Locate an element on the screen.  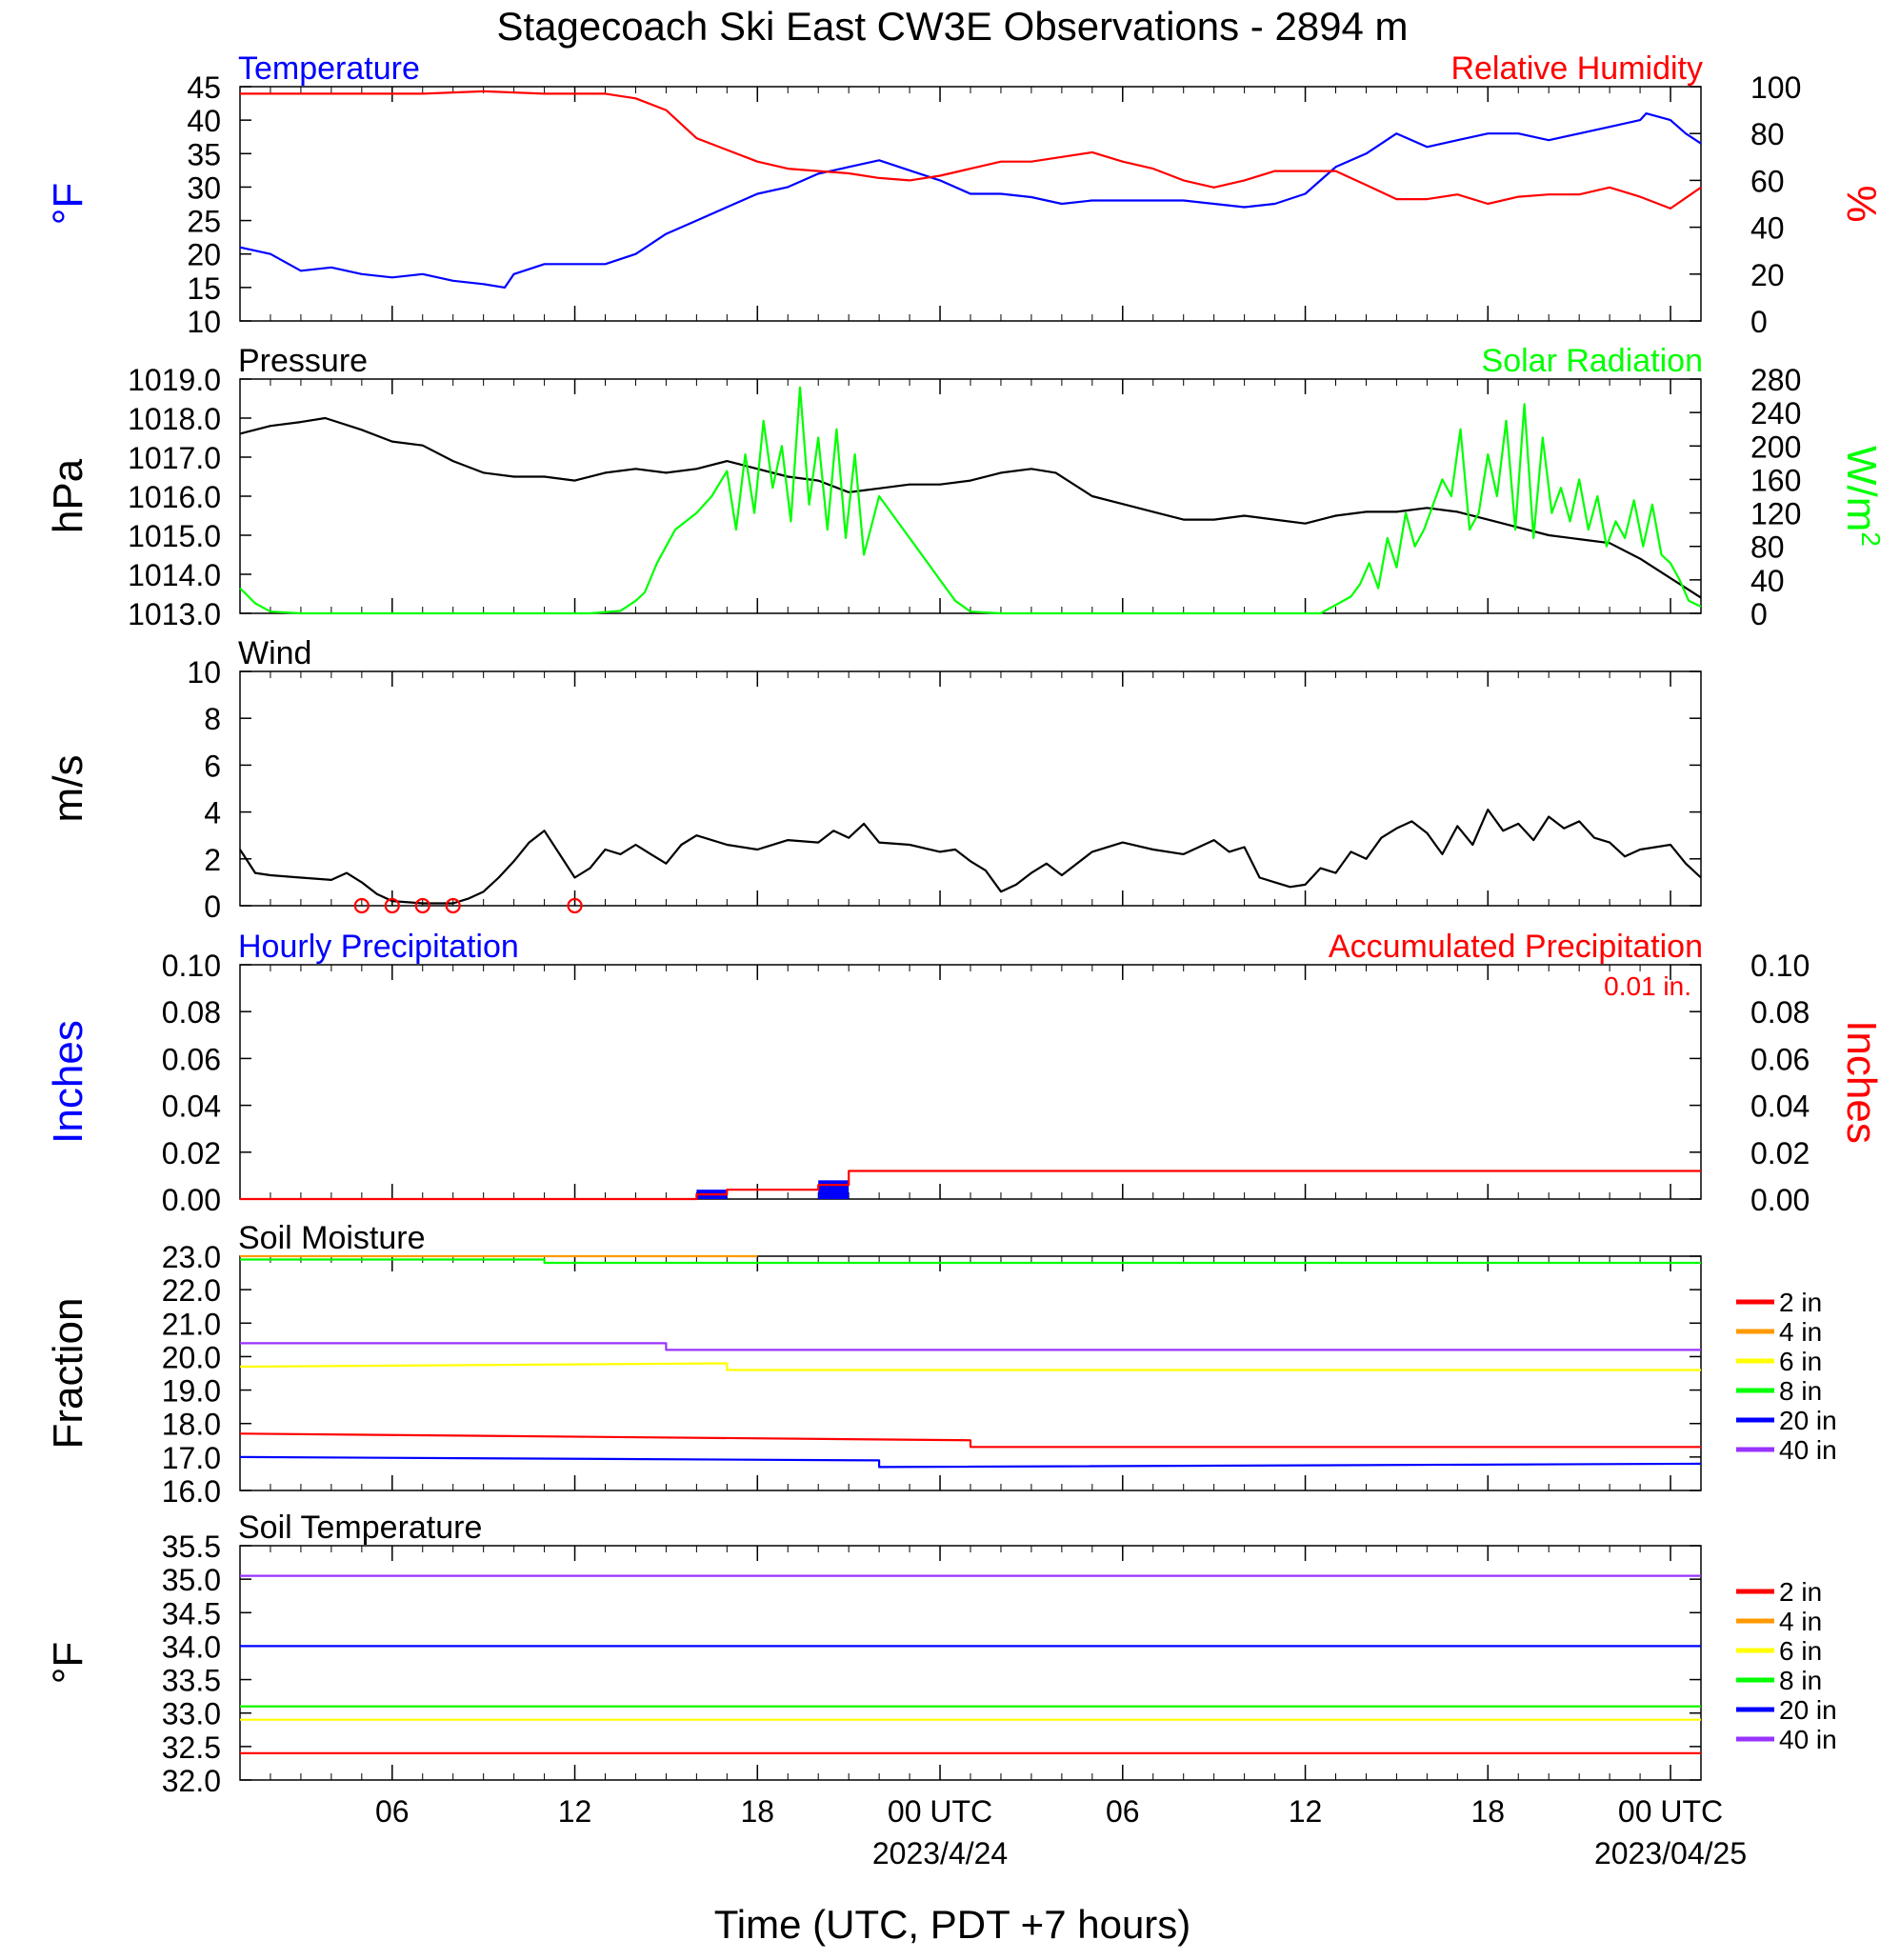
series-line-2-in is located at coordinates (970, 1440).